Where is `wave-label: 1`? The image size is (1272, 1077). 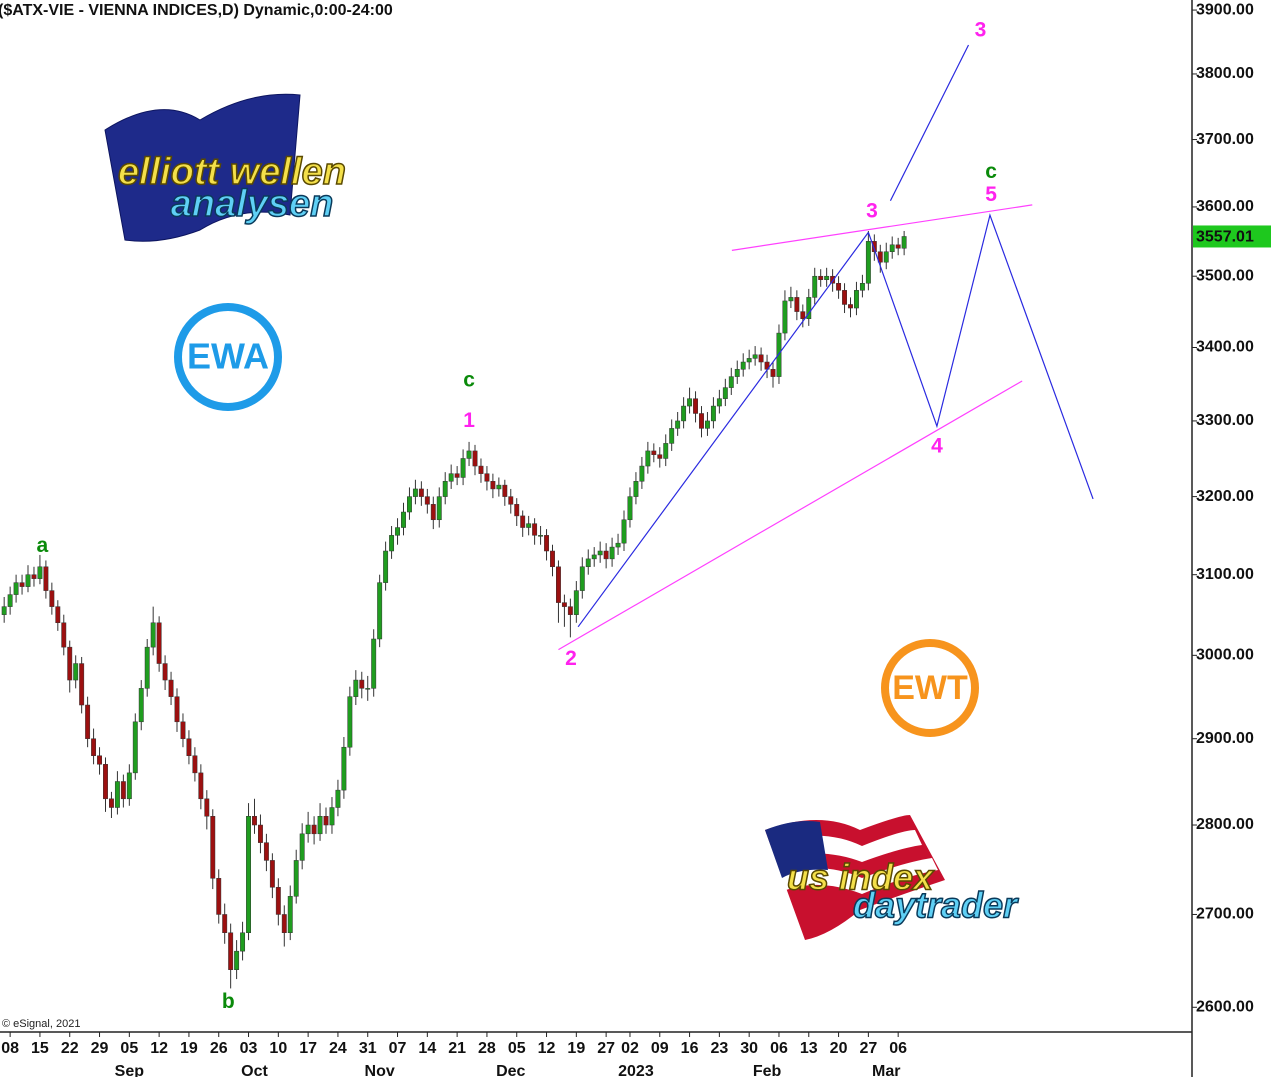
wave-label: 1 is located at coordinates (469, 420).